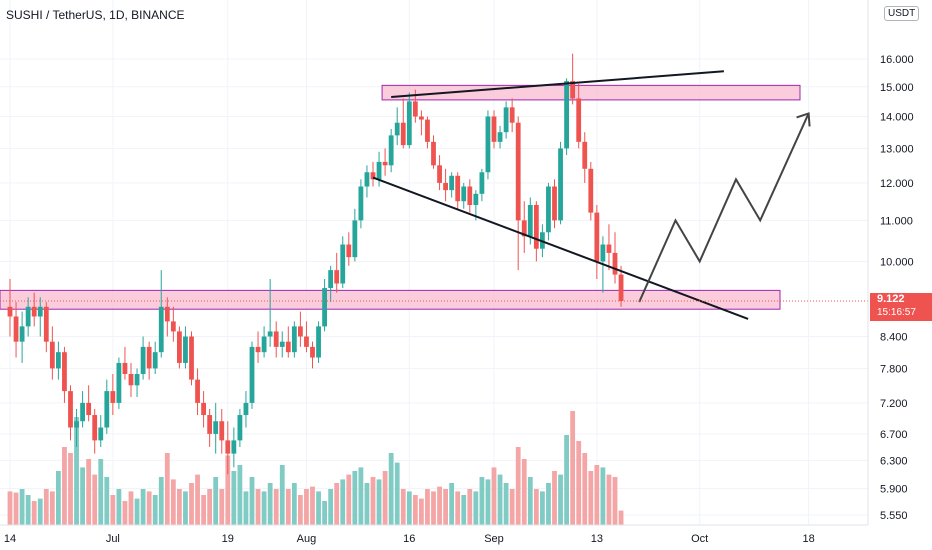  What do you see at coordinates (897, 149) in the screenshot?
I see `y-tick-label: 13.000` at bounding box center [897, 149].